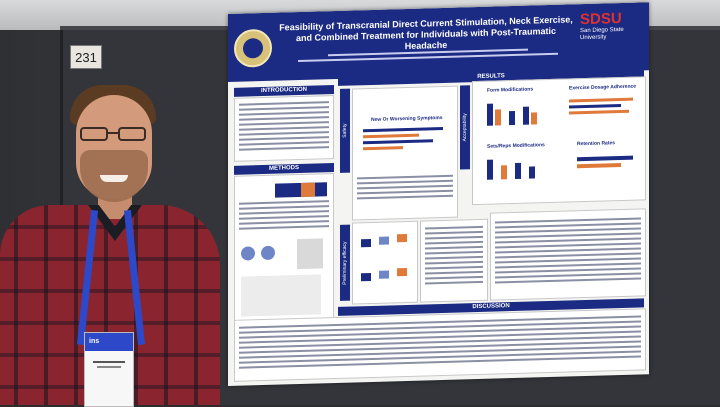 The width and height of the screenshot is (720, 407). Describe the element at coordinates (114, 178) in the screenshot. I see `smile` at that location.